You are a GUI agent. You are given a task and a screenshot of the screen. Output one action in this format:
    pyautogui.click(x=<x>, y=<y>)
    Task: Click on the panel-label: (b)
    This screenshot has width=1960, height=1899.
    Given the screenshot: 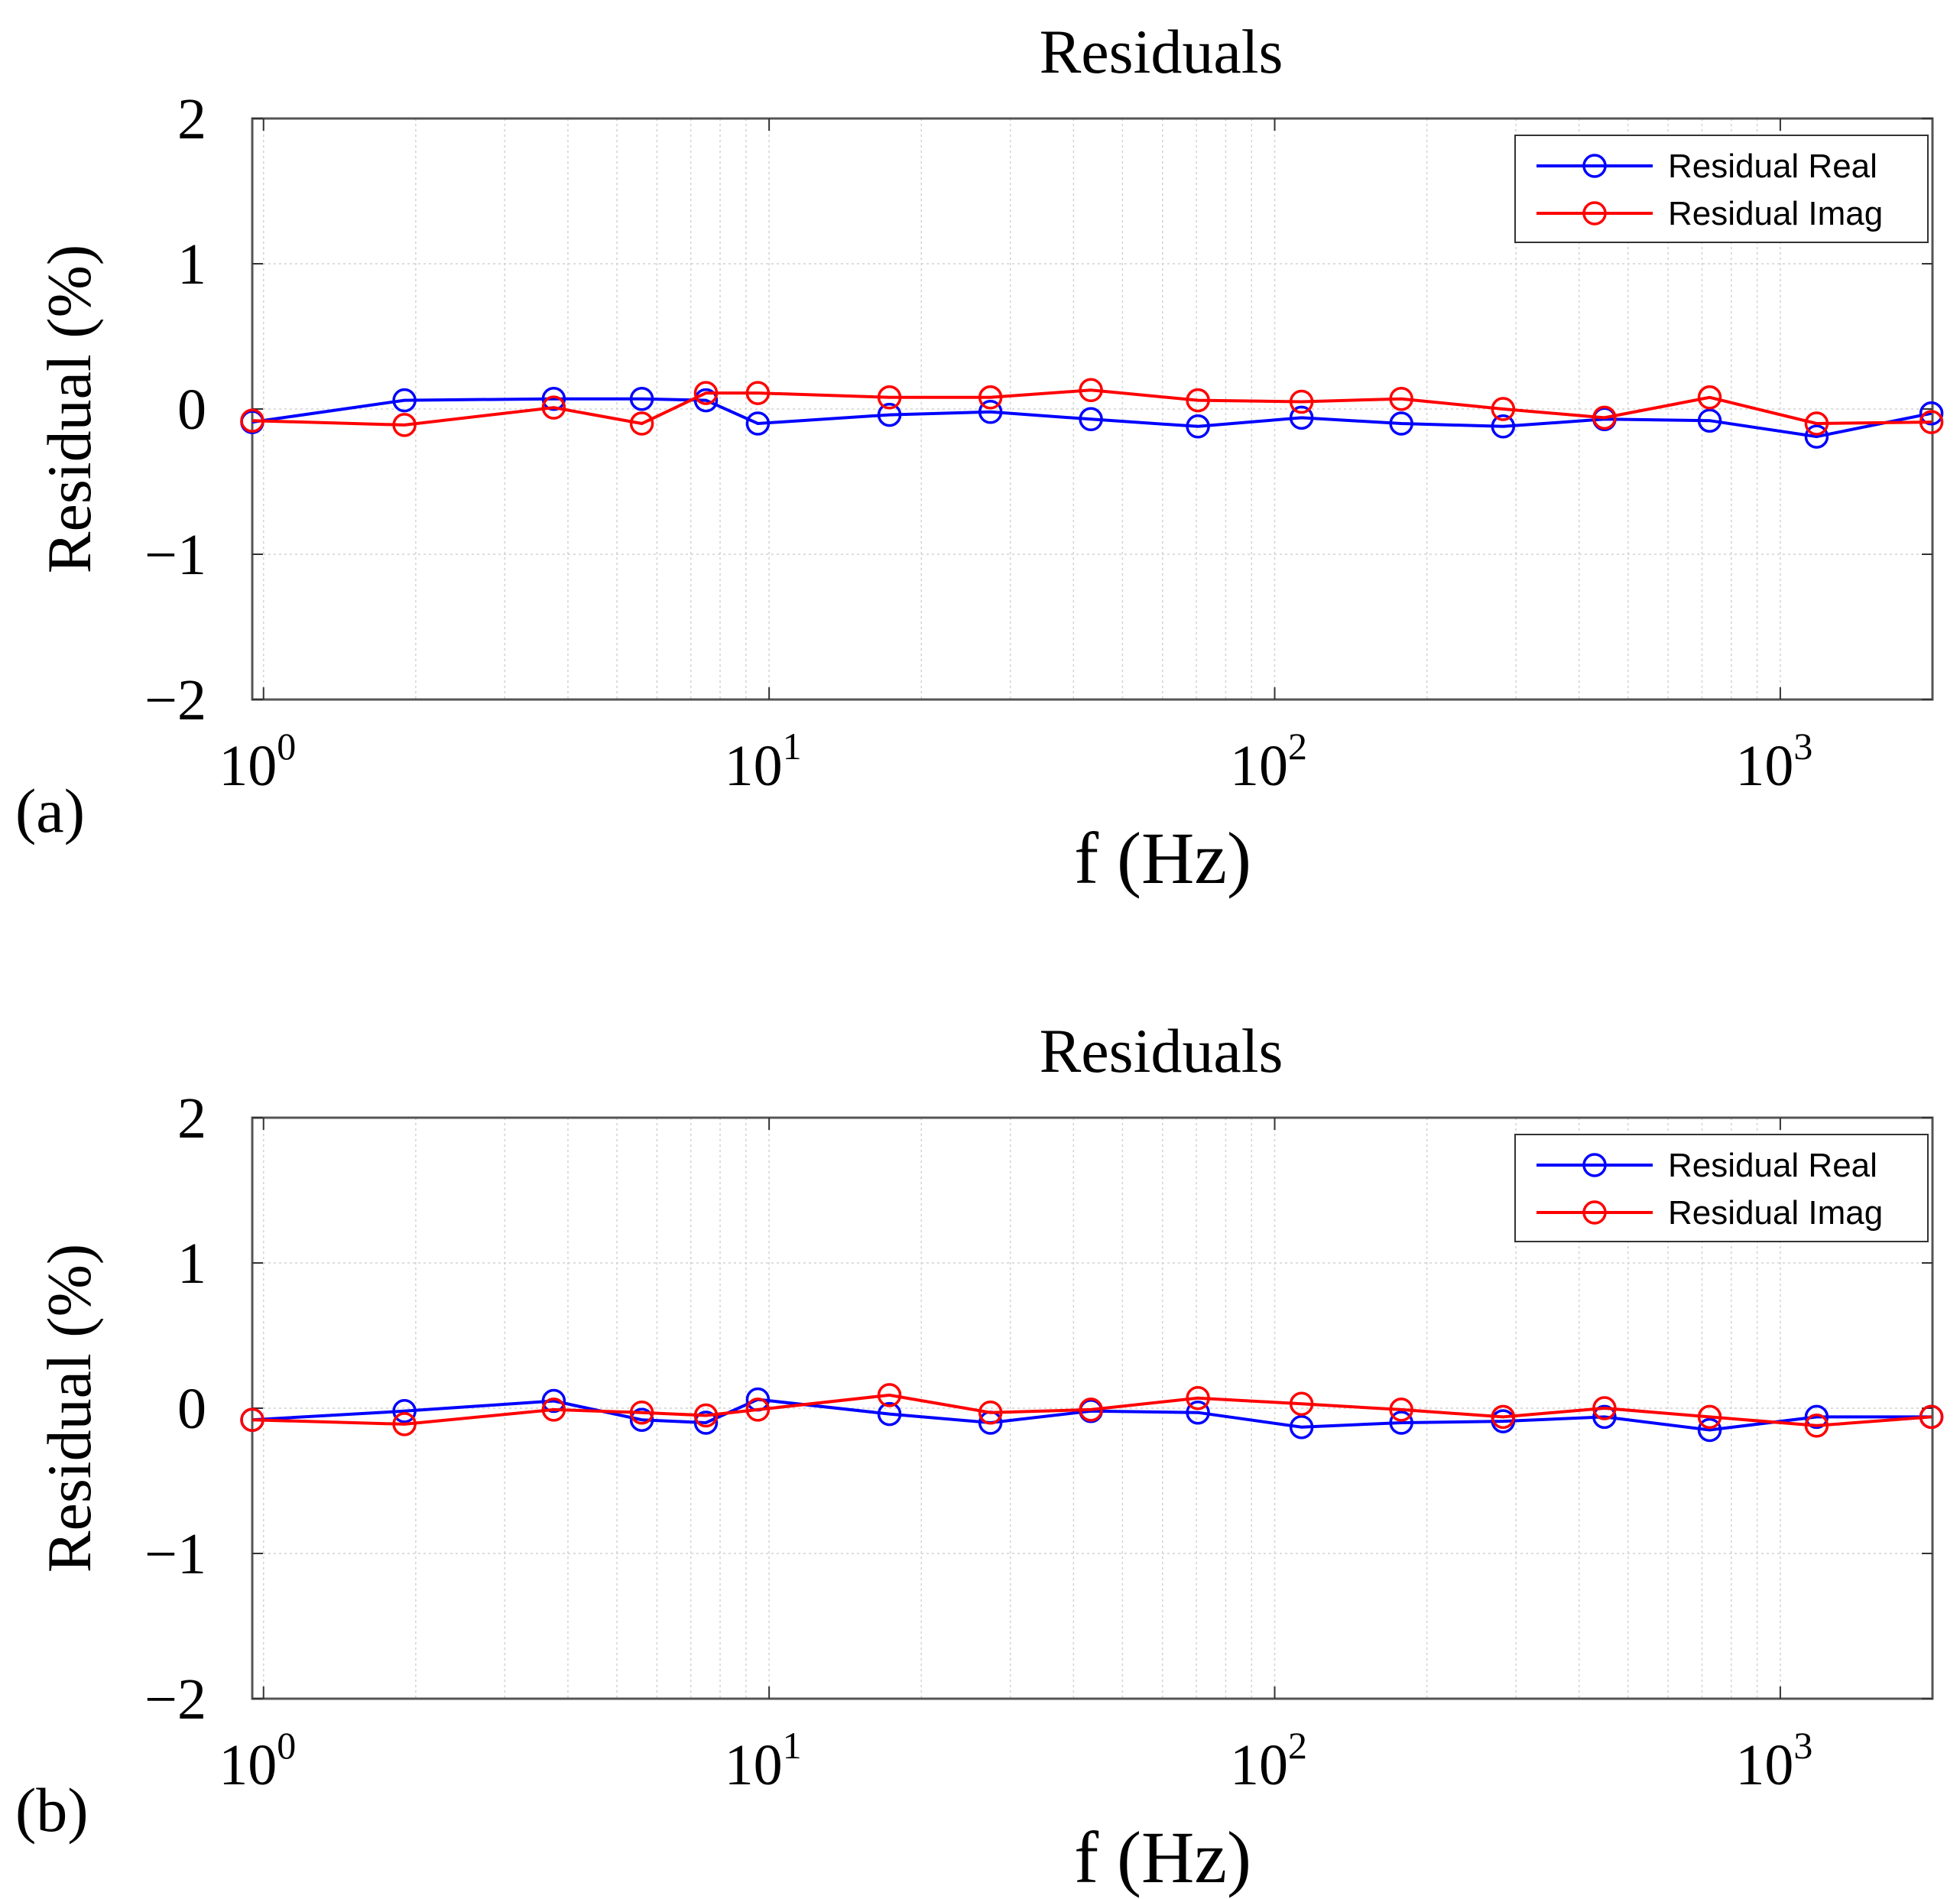 What is the action you would take?
    pyautogui.click(x=52, y=1810)
    